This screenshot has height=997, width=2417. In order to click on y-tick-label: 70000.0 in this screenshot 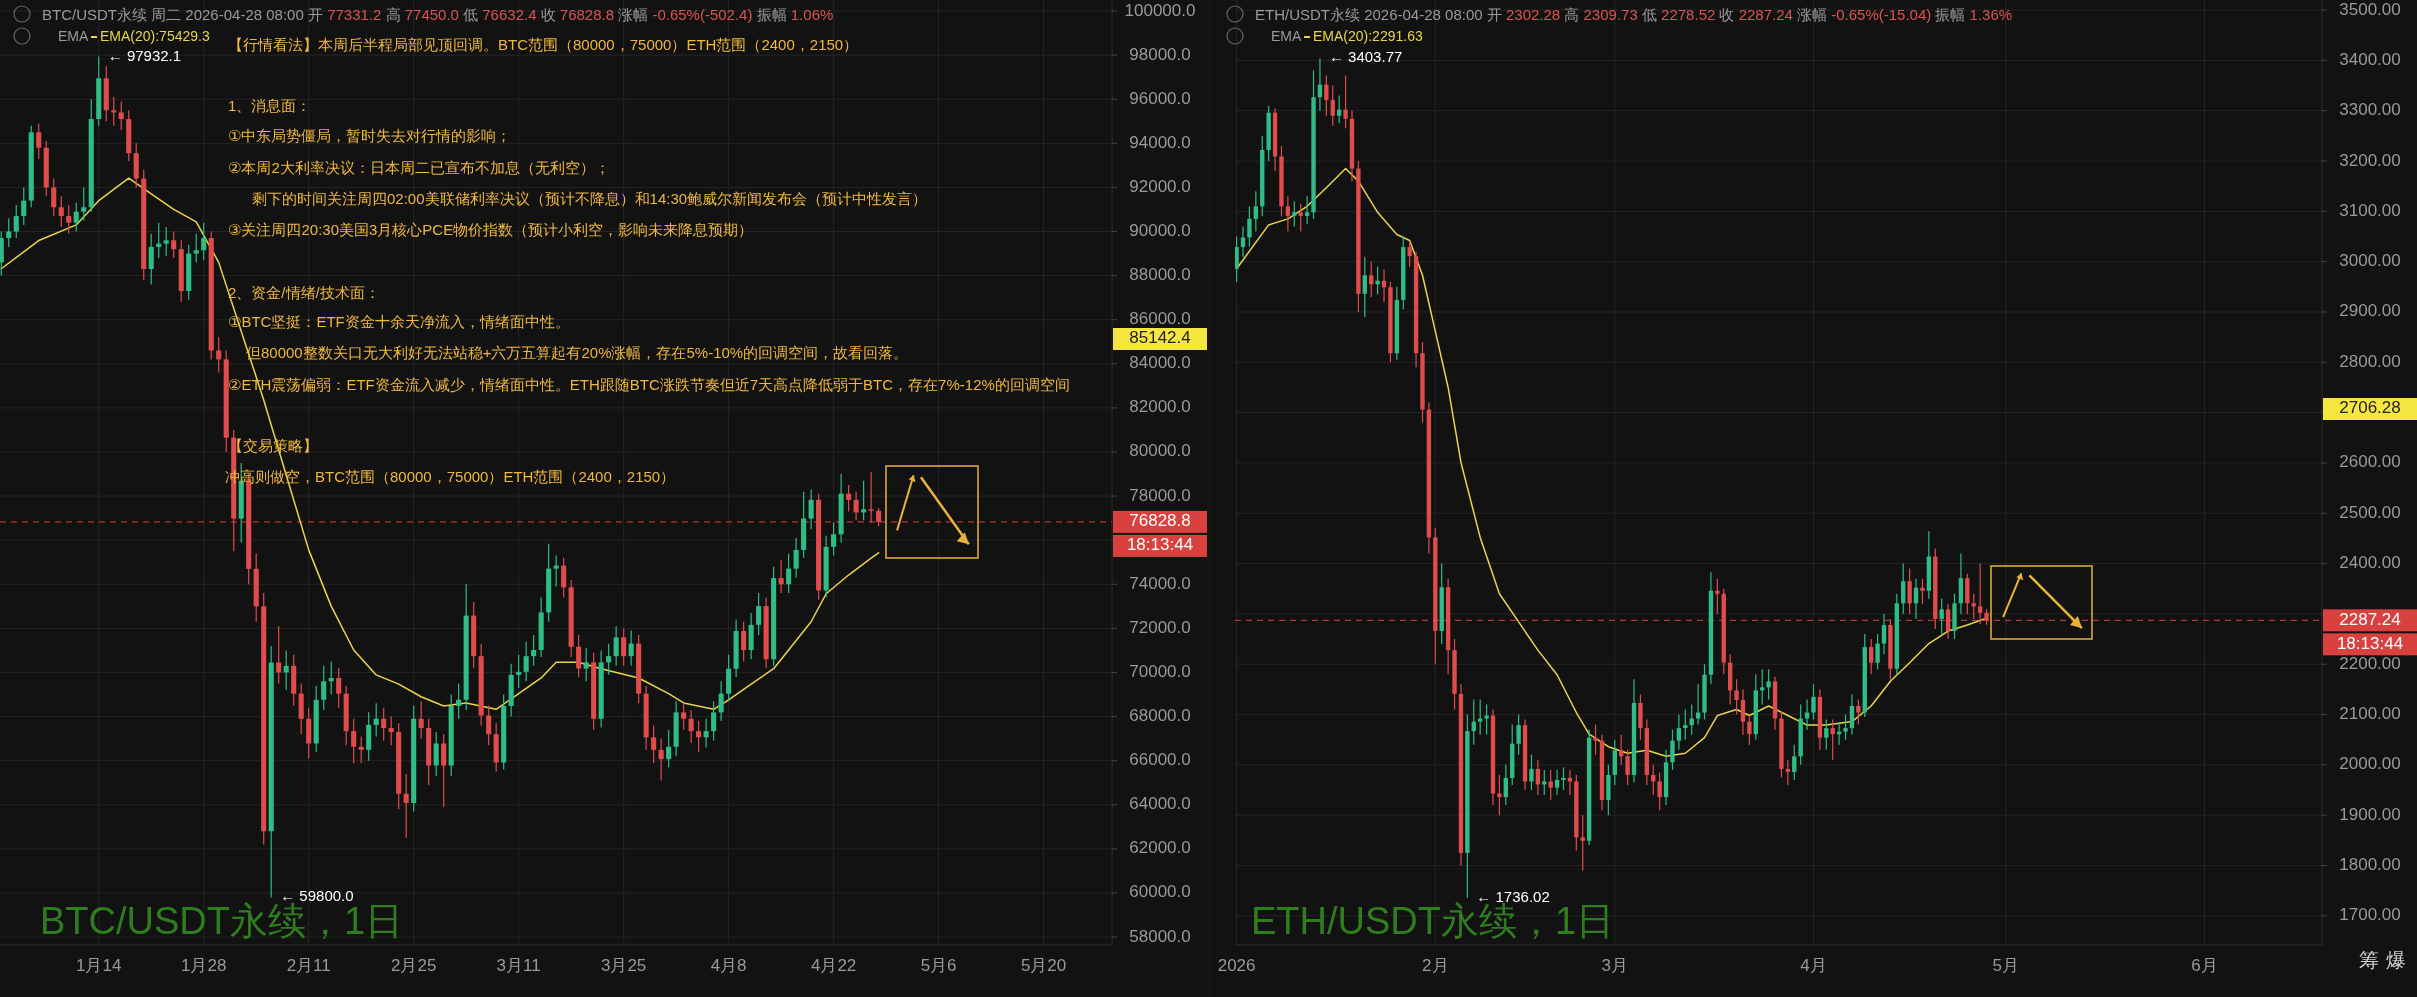, I will do `click(1160, 671)`.